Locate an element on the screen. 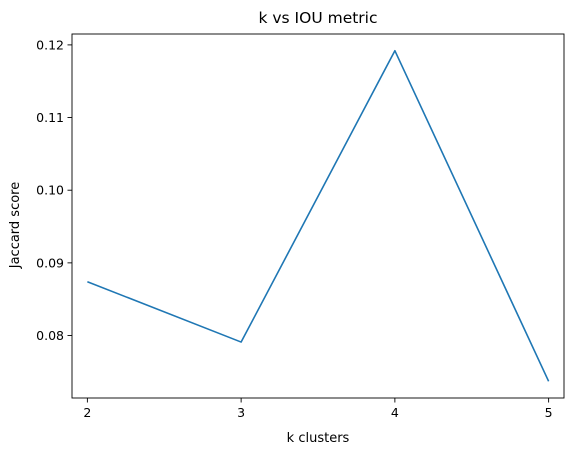 The height and width of the screenshot is (455, 576). x-tick-label: 2 is located at coordinates (87, 412).